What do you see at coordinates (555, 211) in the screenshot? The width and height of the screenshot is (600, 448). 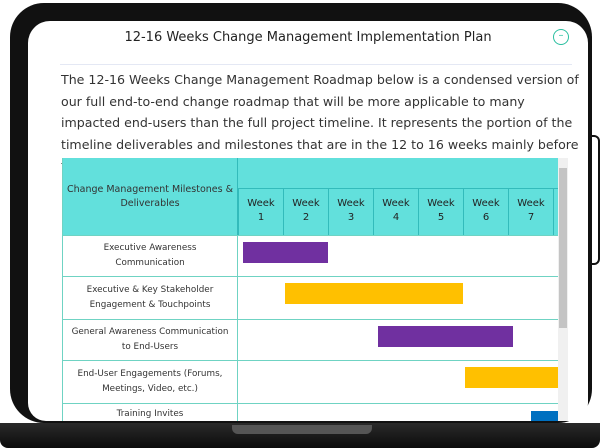 I see `week-header` at bounding box center [555, 211].